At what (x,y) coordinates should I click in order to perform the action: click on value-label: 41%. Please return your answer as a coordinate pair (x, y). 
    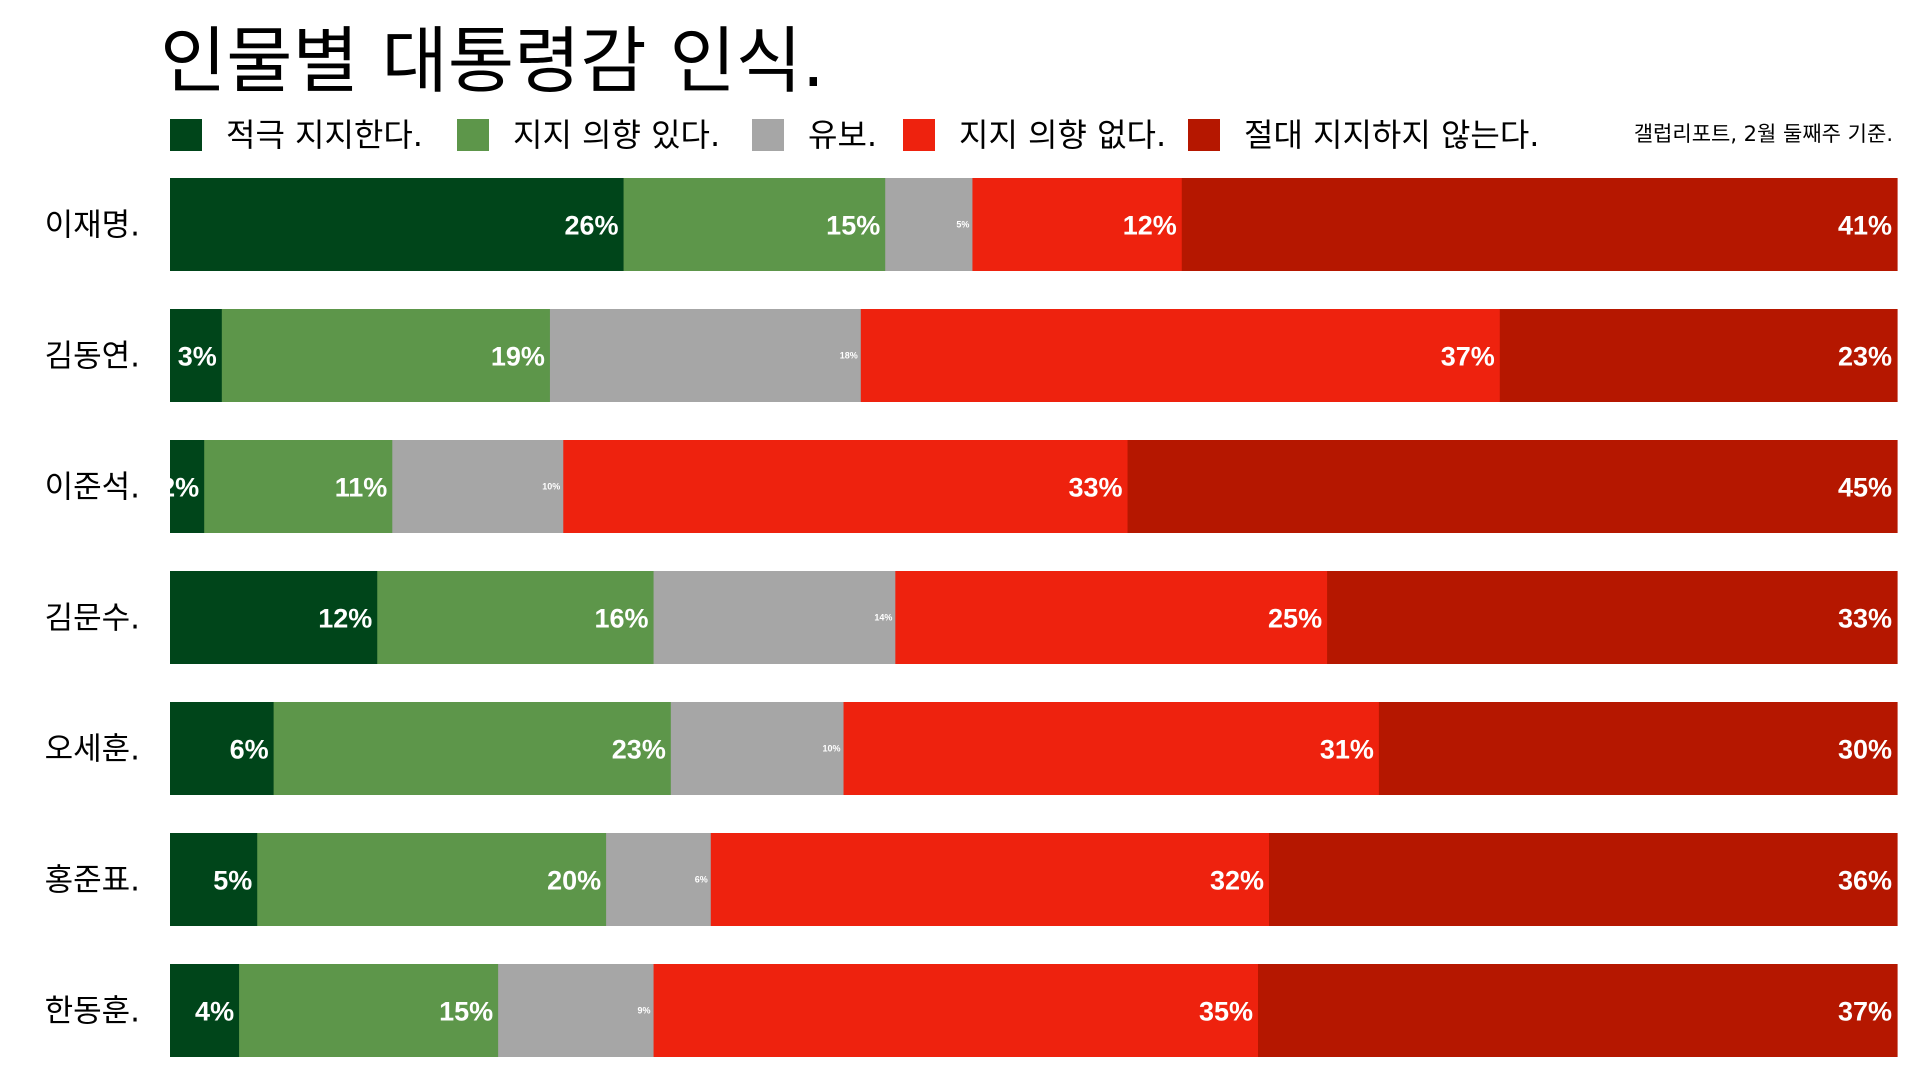
    Looking at the image, I should click on (1865, 226).